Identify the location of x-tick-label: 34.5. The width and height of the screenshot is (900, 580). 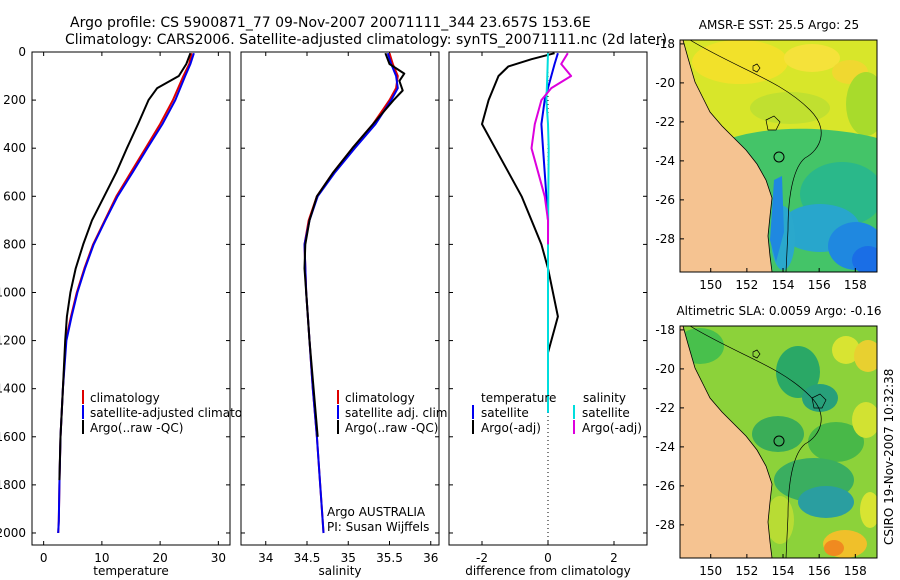
(307, 558).